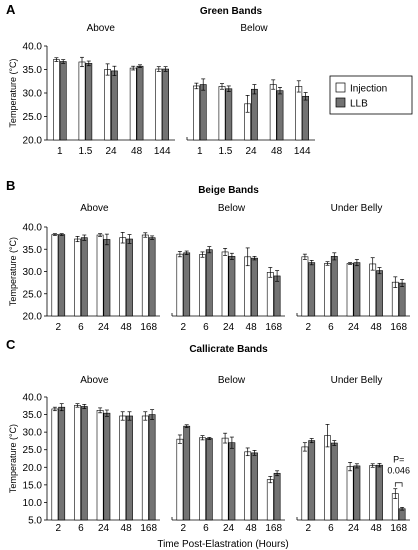 The width and height of the screenshot is (418, 550). What do you see at coordinates (10, 185) in the screenshot?
I see `panel-letter: B` at bounding box center [10, 185].